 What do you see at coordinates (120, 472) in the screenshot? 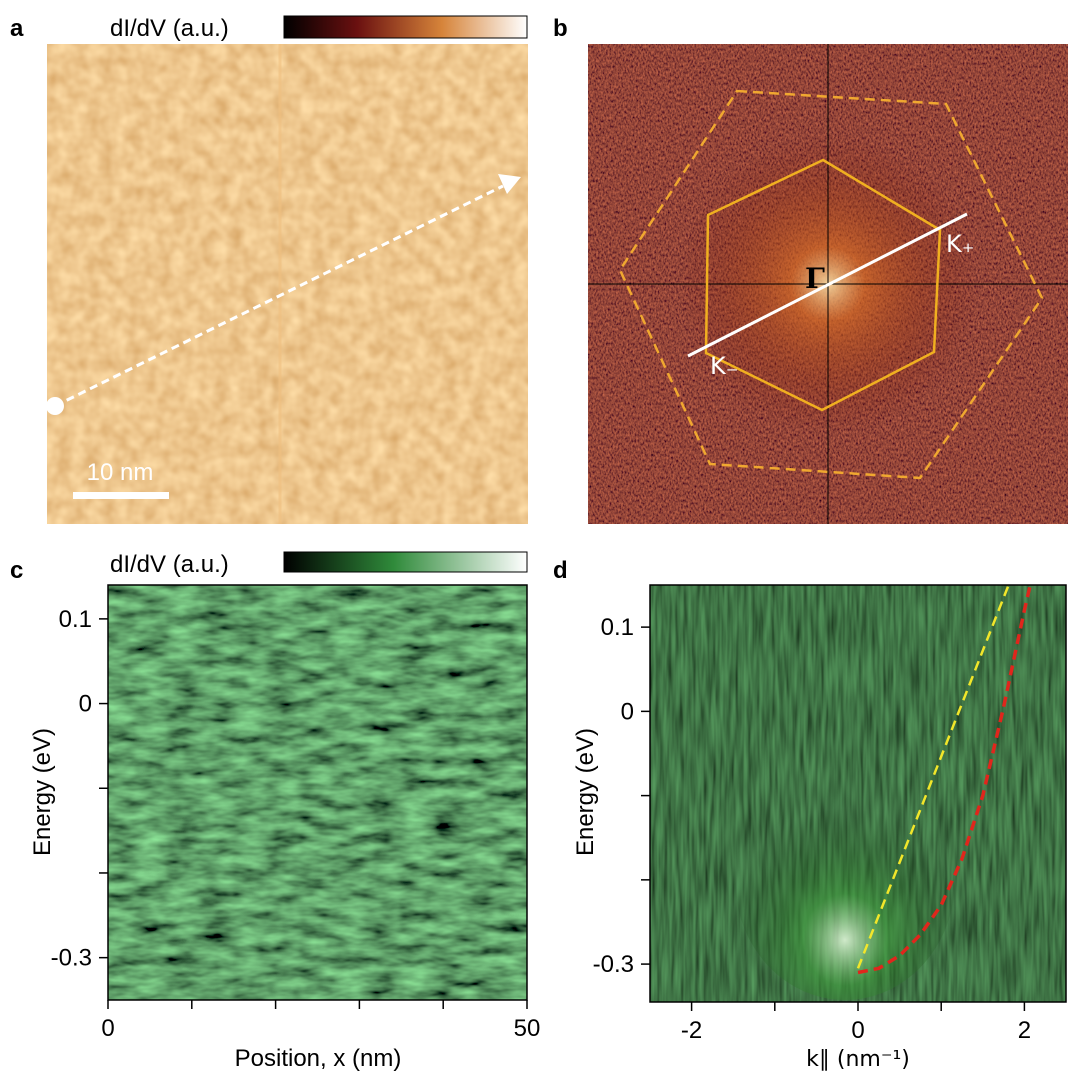
I see `scale-label: 10 nm` at bounding box center [120, 472].